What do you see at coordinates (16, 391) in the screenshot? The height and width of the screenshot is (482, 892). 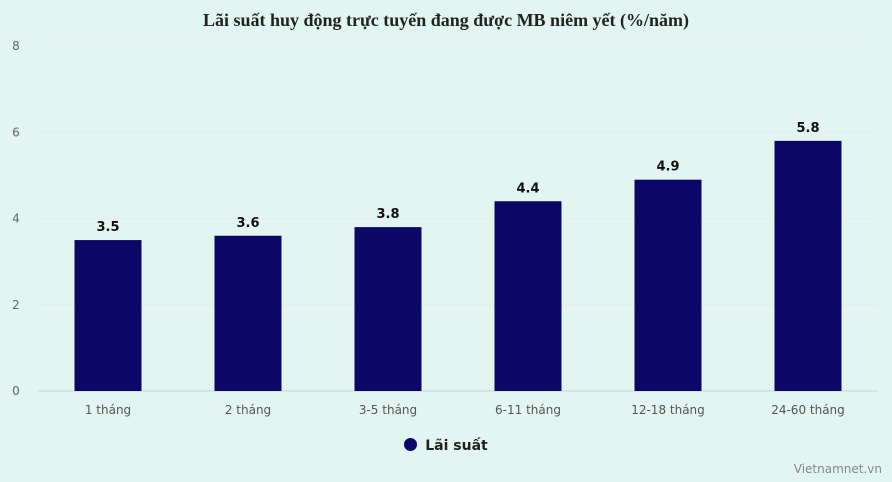 I see `y-tick-label: 0` at bounding box center [16, 391].